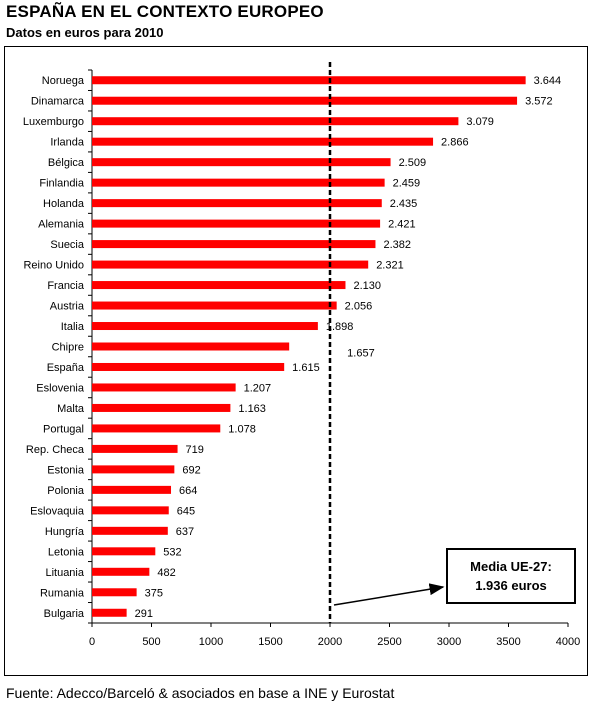 This screenshot has width=595, height=713. I want to click on callout-arrow, so click(389, 594).